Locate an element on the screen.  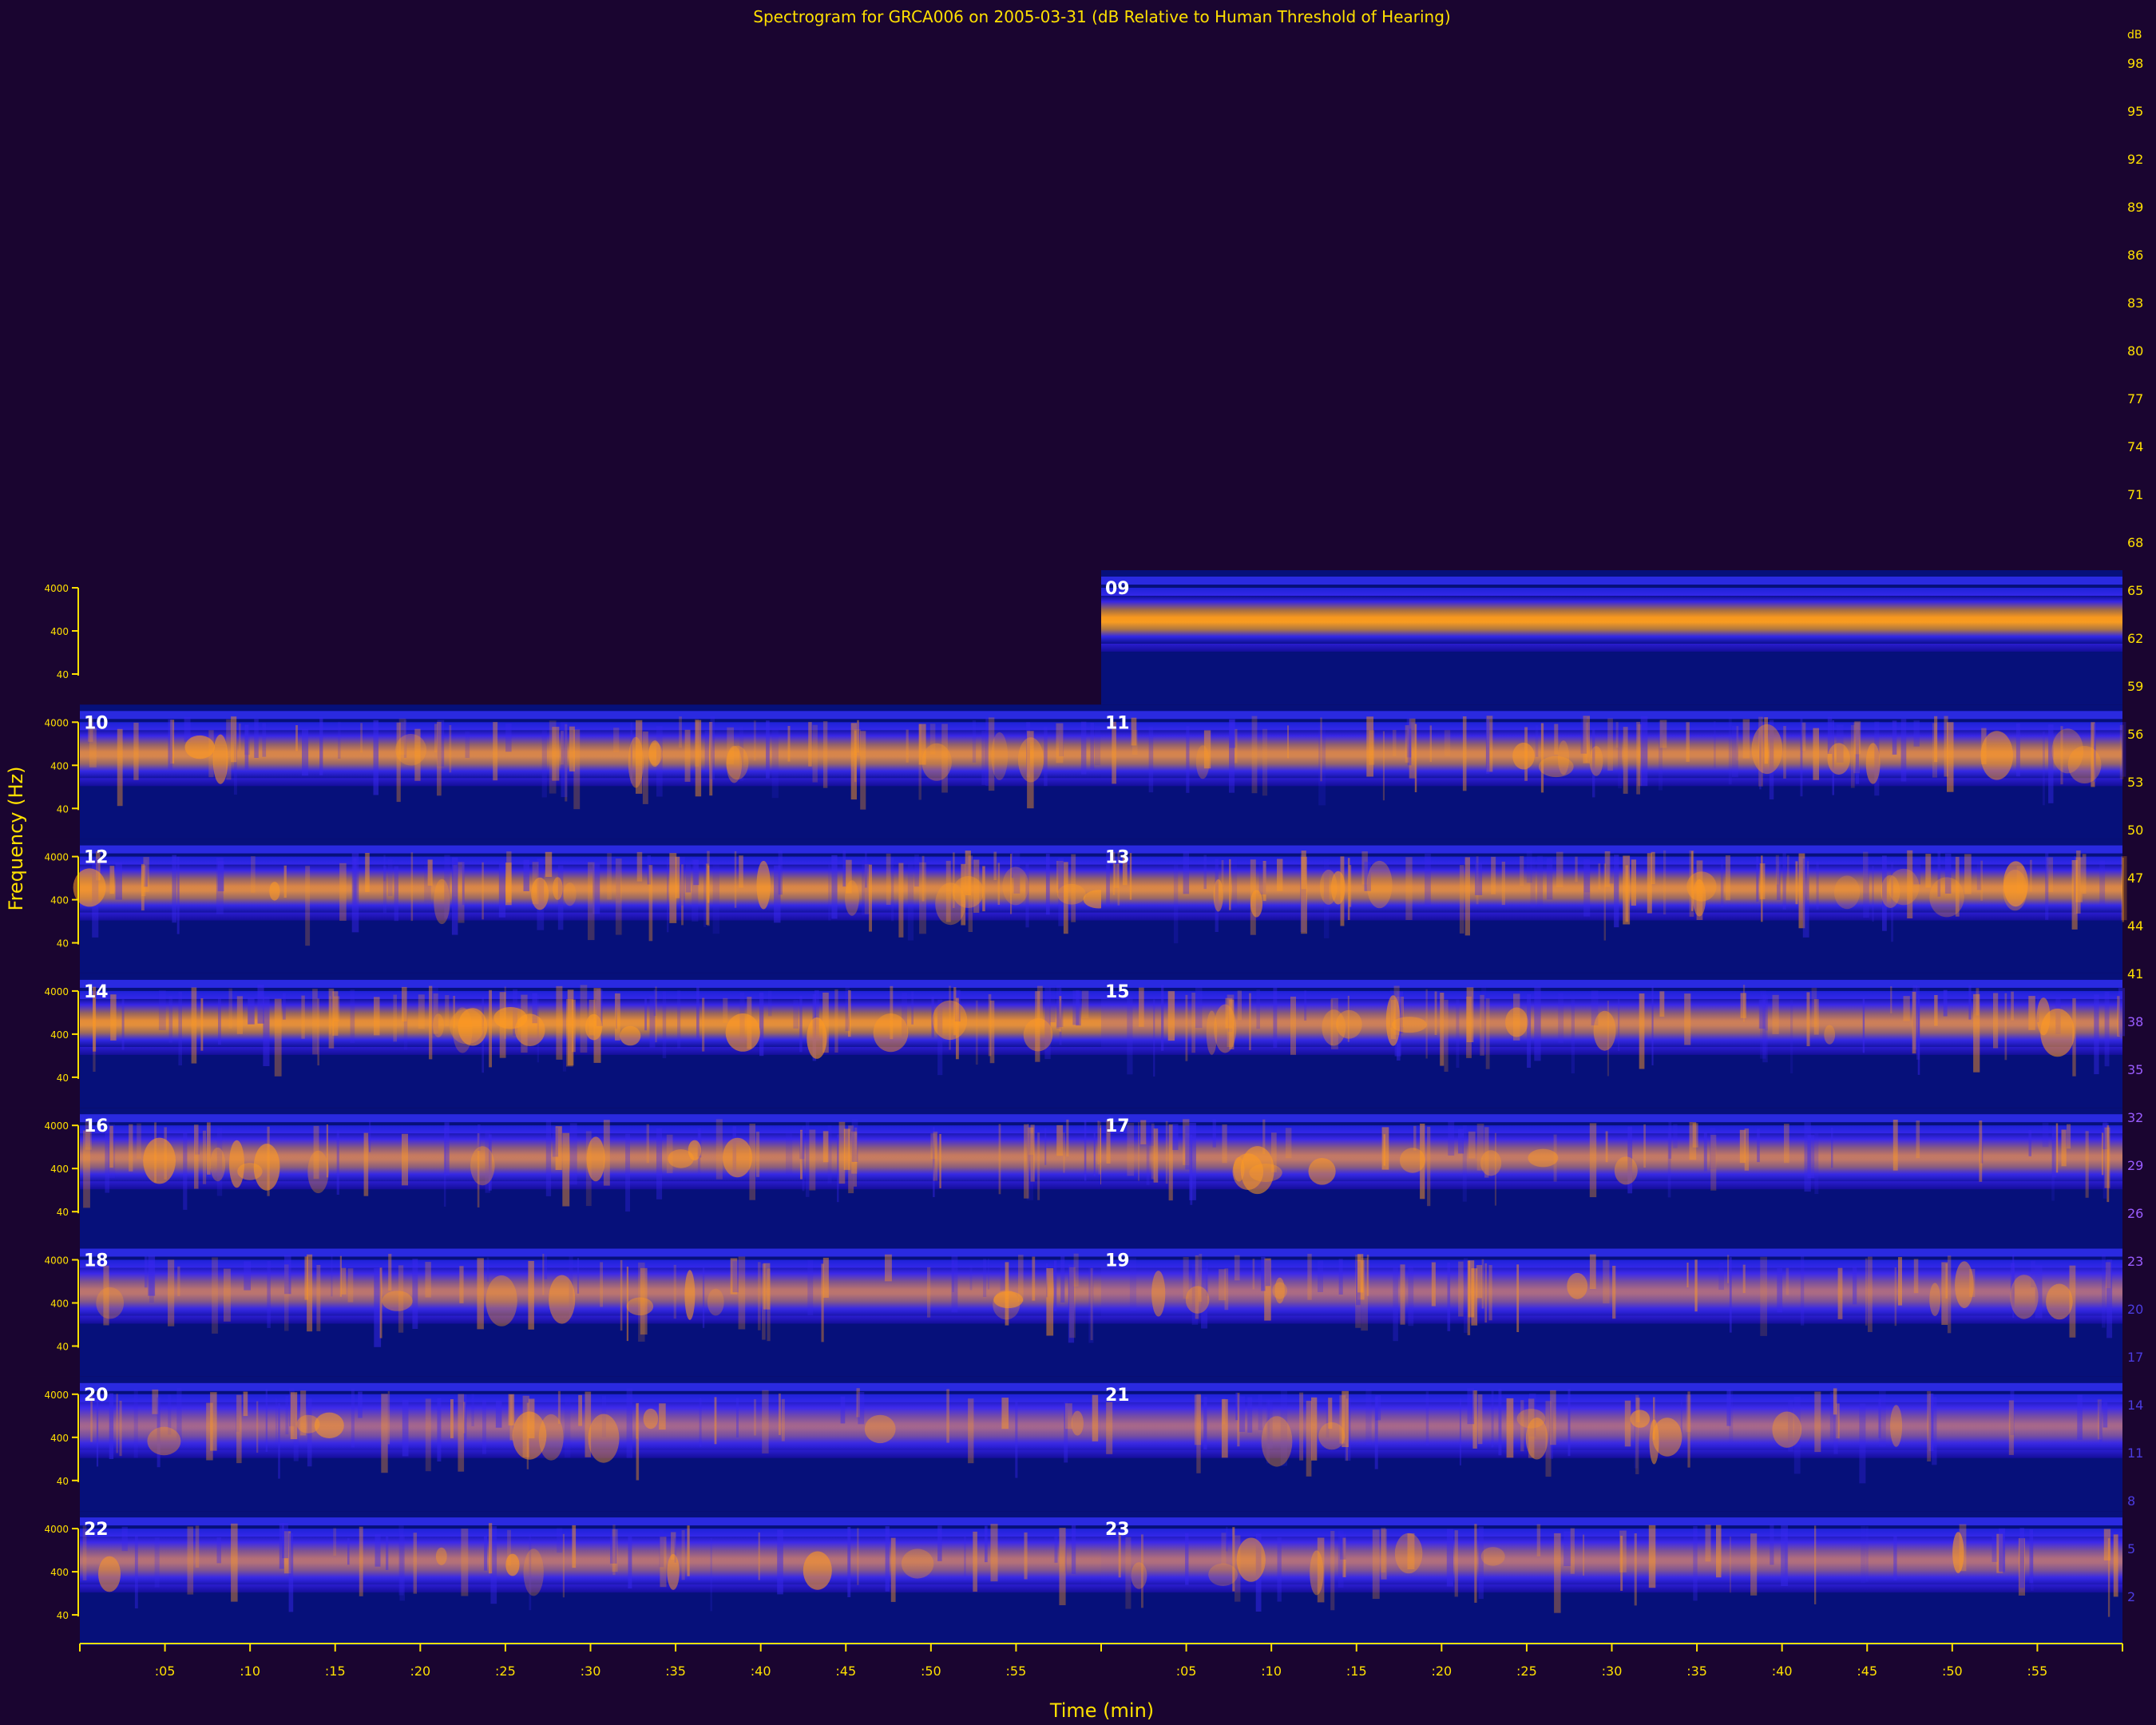
time-tick-label: :25 is located at coordinates (505, 1672).